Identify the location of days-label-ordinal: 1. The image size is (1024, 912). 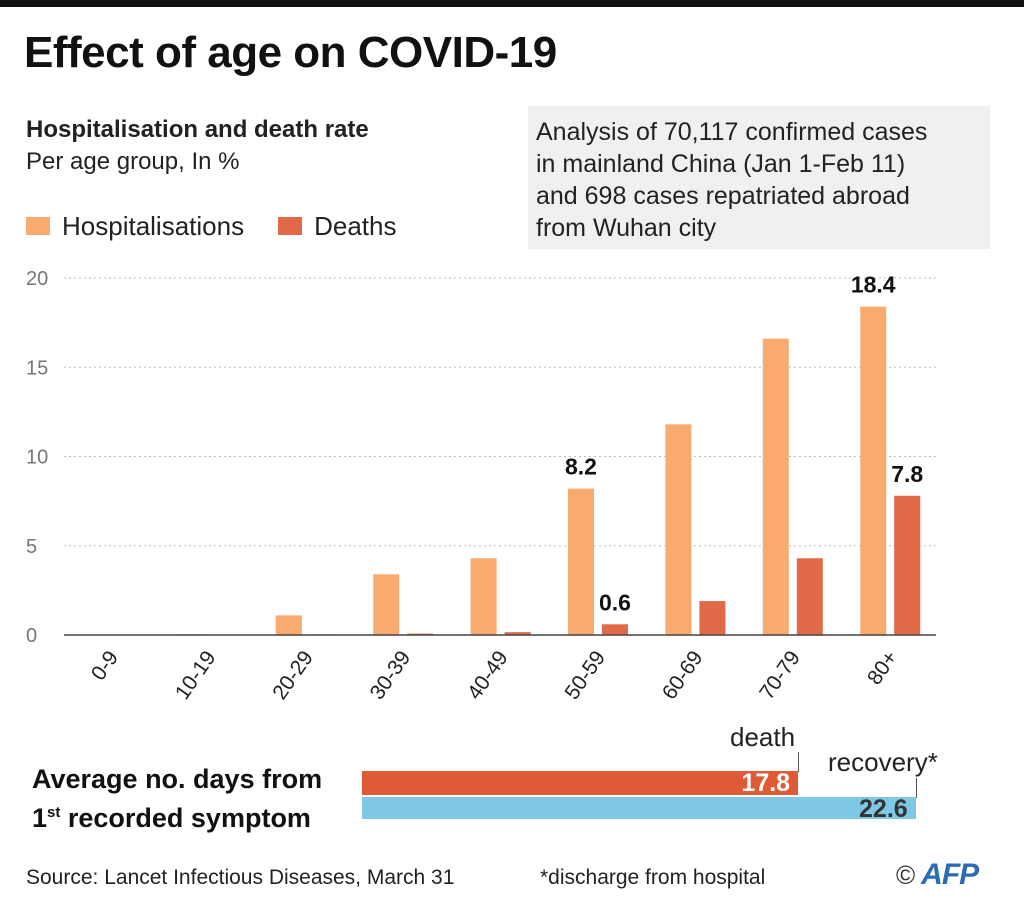
(40, 818).